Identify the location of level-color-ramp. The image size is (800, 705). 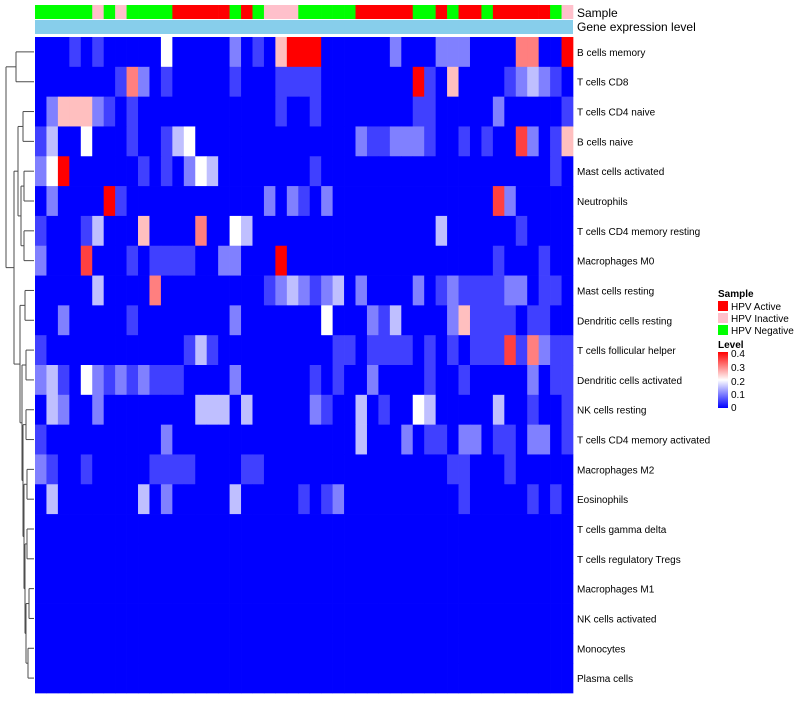
(723, 380).